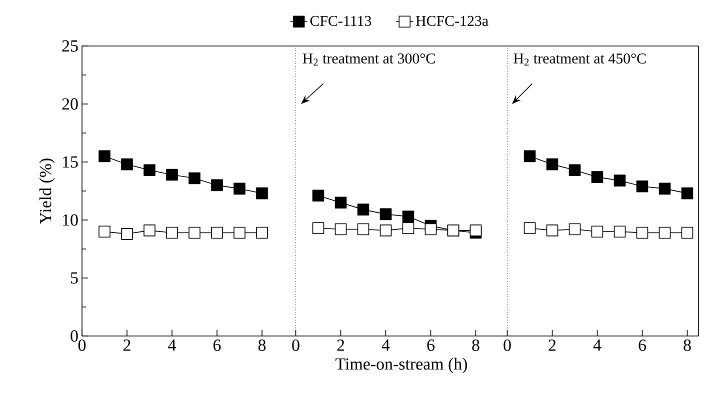 This screenshot has width=709, height=404. Describe the element at coordinates (74, 336) in the screenshot. I see `y-tick-label: 0` at that location.